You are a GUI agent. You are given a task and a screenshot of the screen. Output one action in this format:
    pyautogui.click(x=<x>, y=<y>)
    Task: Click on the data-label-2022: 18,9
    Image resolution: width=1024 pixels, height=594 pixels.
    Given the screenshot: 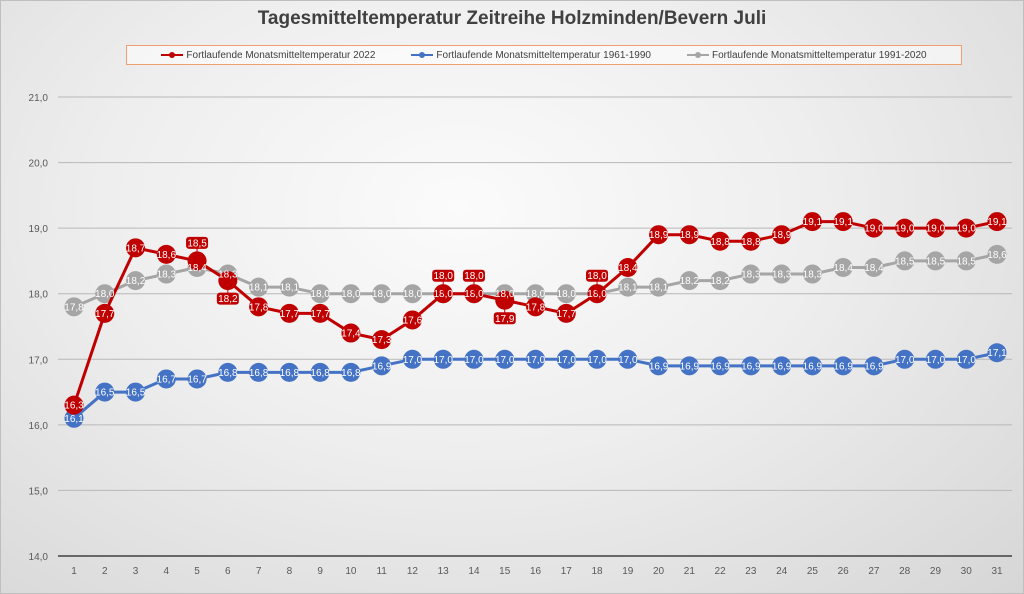 What is the action you would take?
    pyautogui.click(x=782, y=235)
    